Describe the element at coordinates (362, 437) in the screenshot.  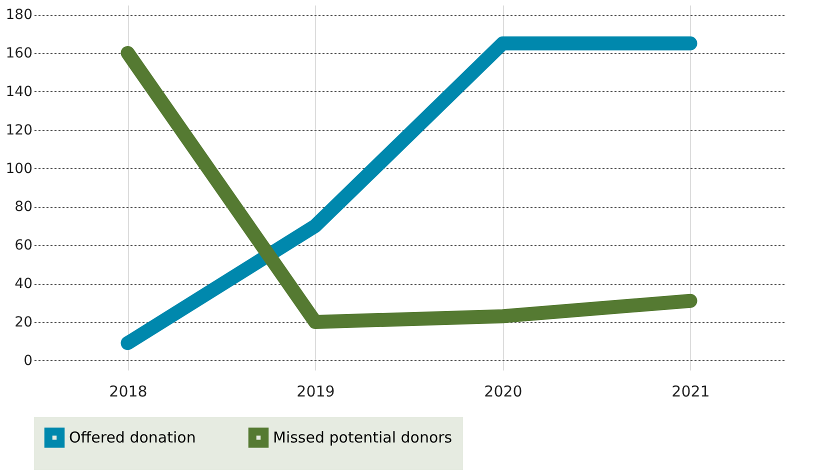
I see `legend-label: Missed potential donors` at that location.